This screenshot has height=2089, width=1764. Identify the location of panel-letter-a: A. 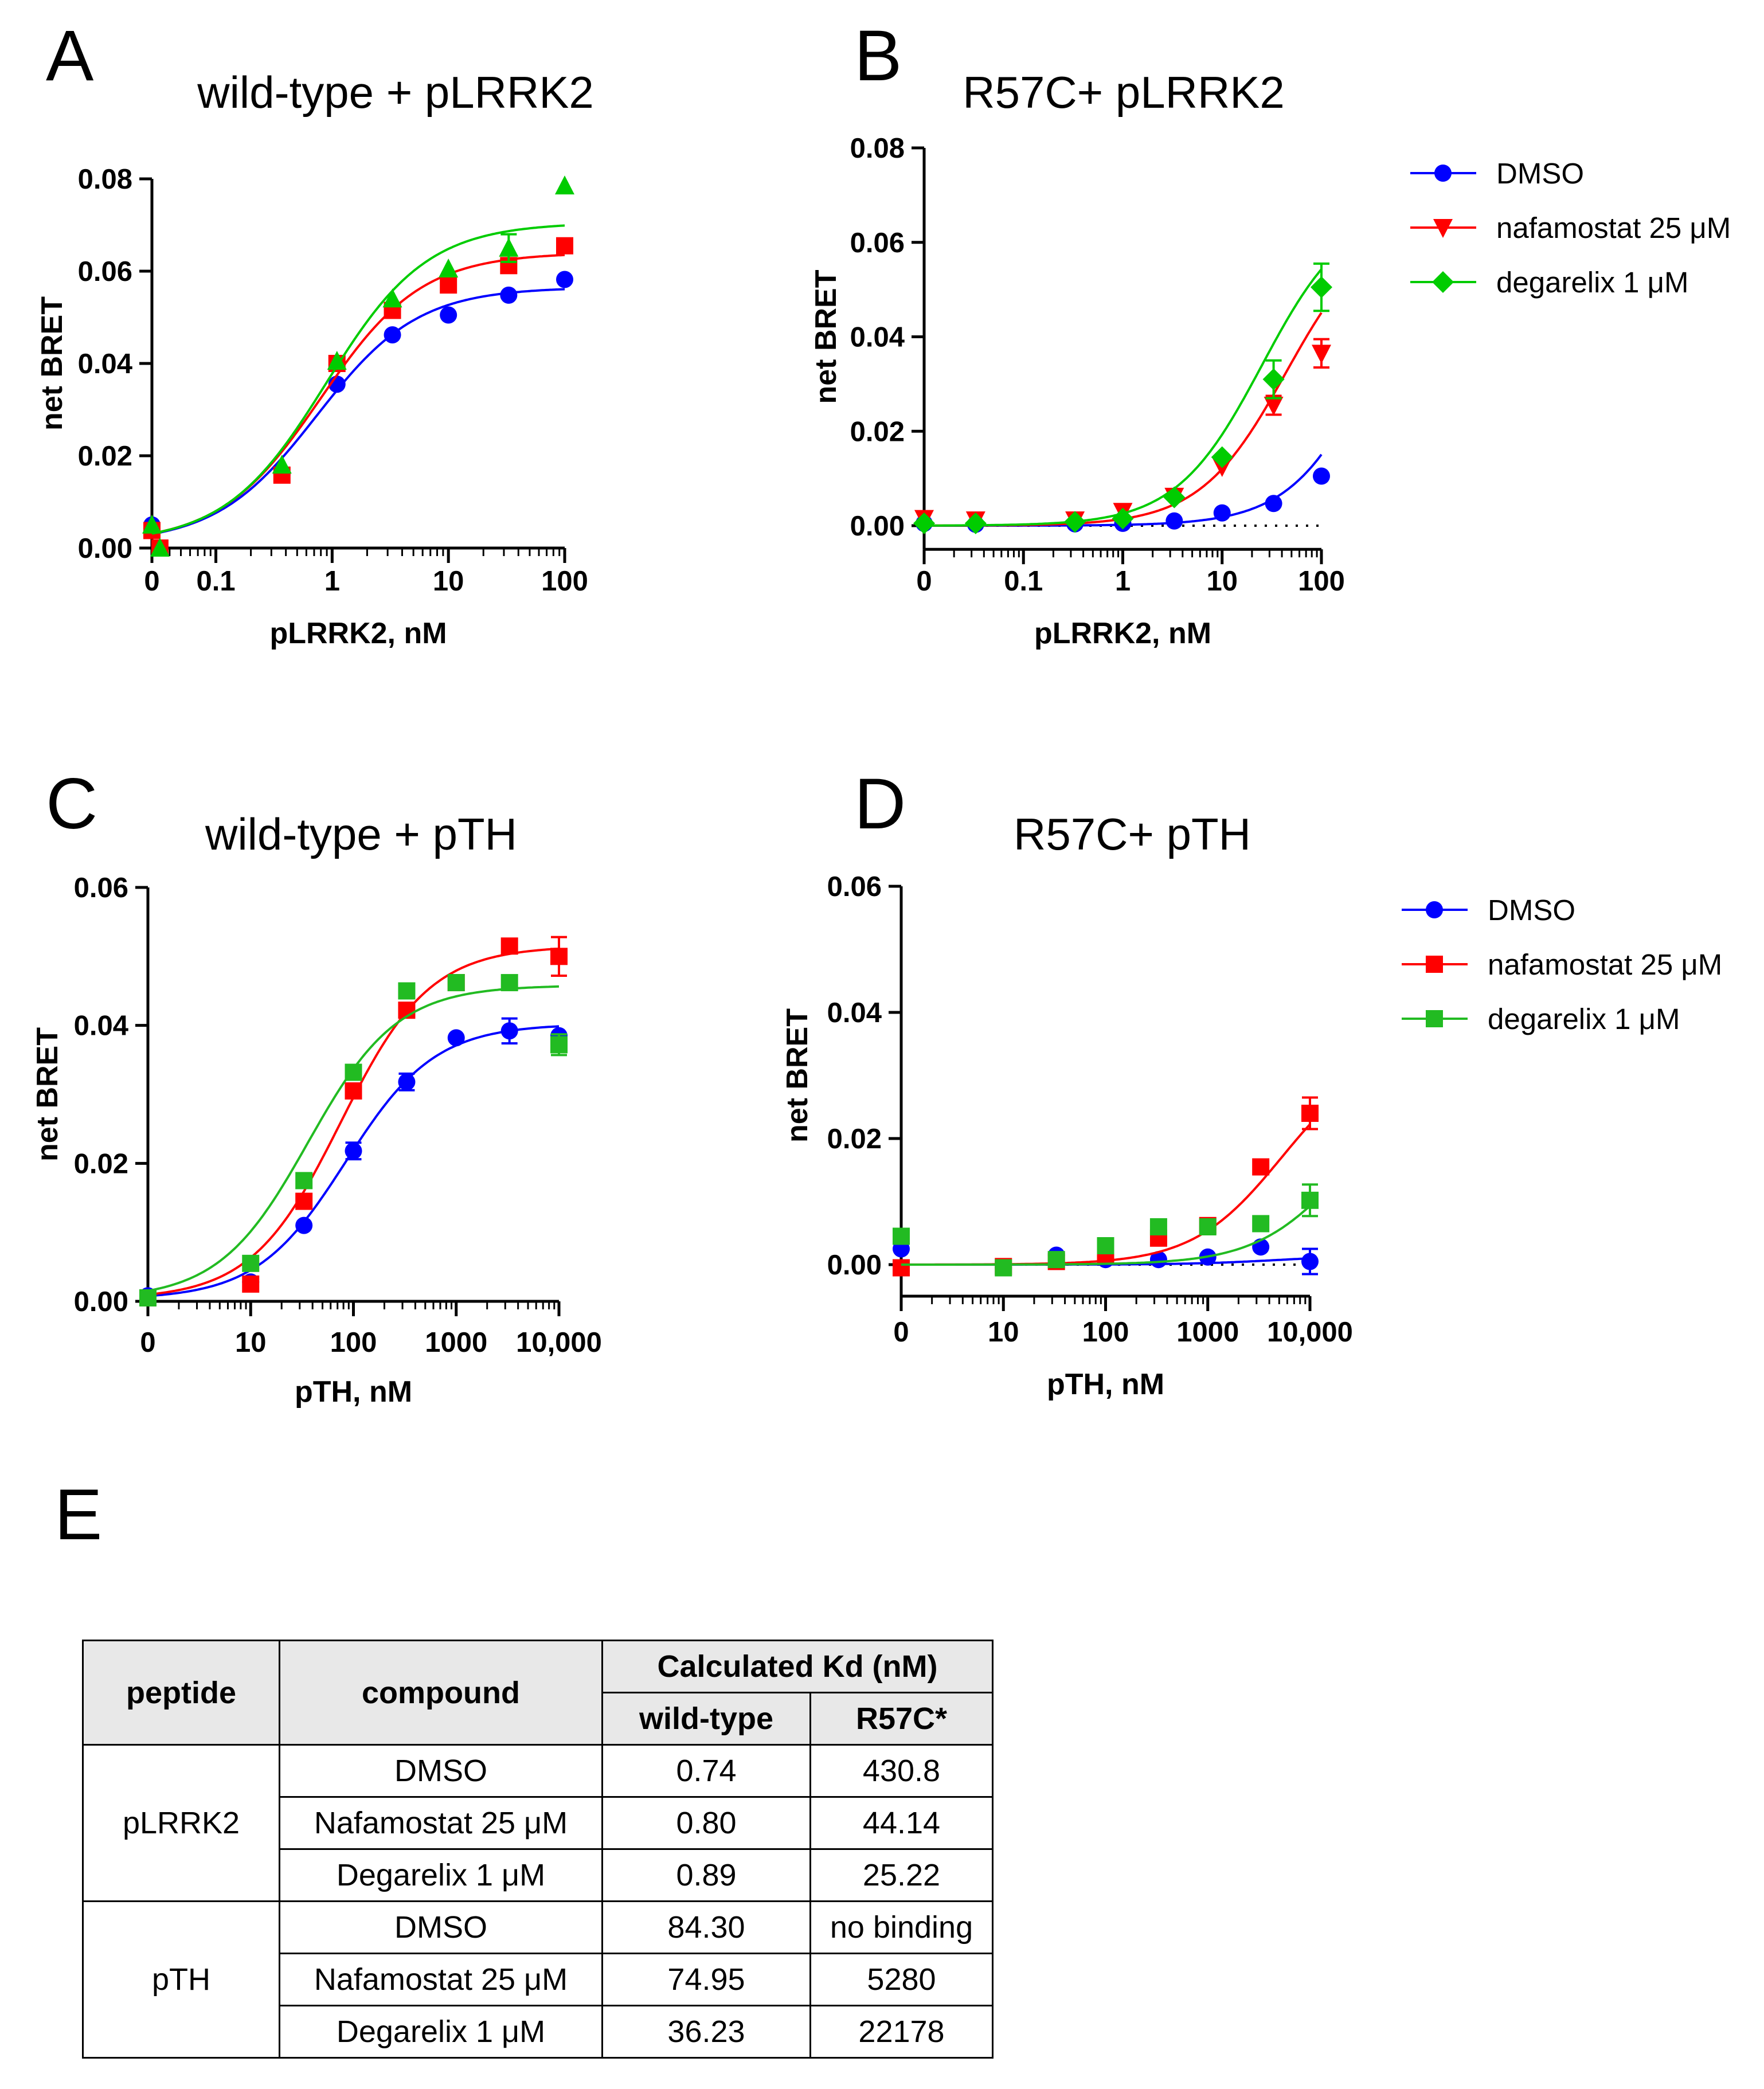
(70, 56).